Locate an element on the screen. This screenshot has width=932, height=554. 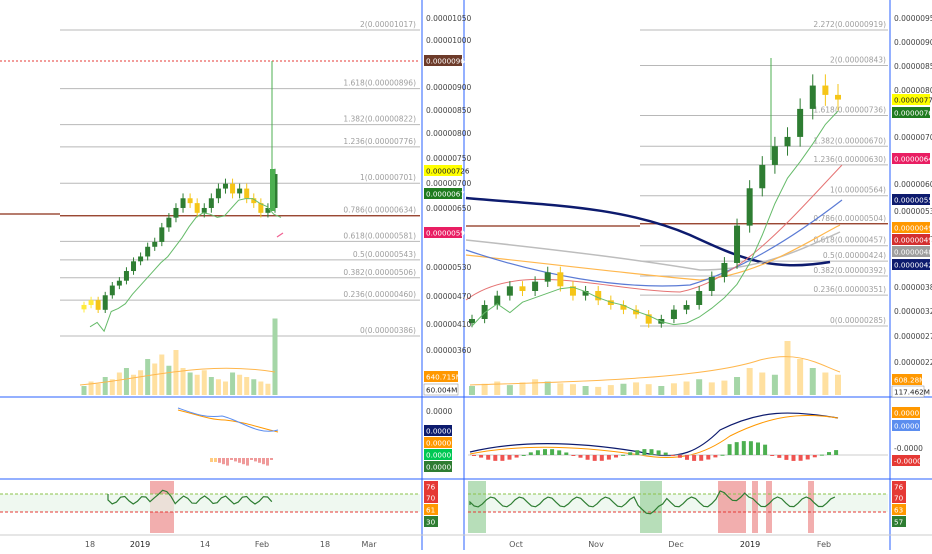
right-price-badge: 0.00000496 is located at coordinates (913, 240).